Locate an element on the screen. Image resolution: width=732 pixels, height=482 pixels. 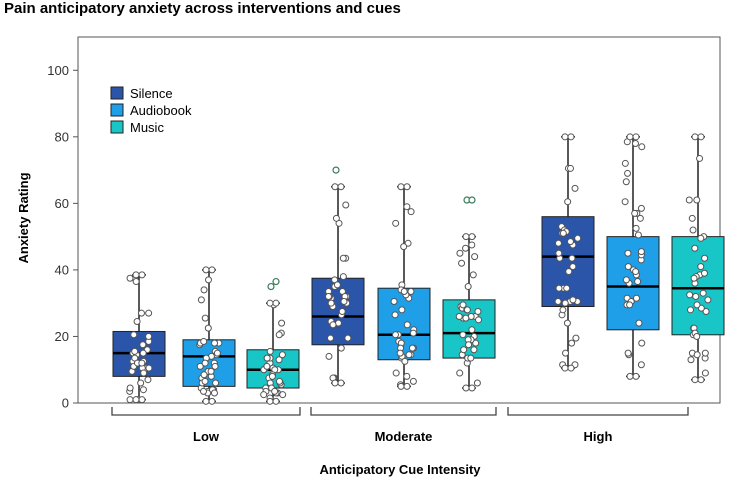
box-audiobook-high is located at coordinates (633, 256).